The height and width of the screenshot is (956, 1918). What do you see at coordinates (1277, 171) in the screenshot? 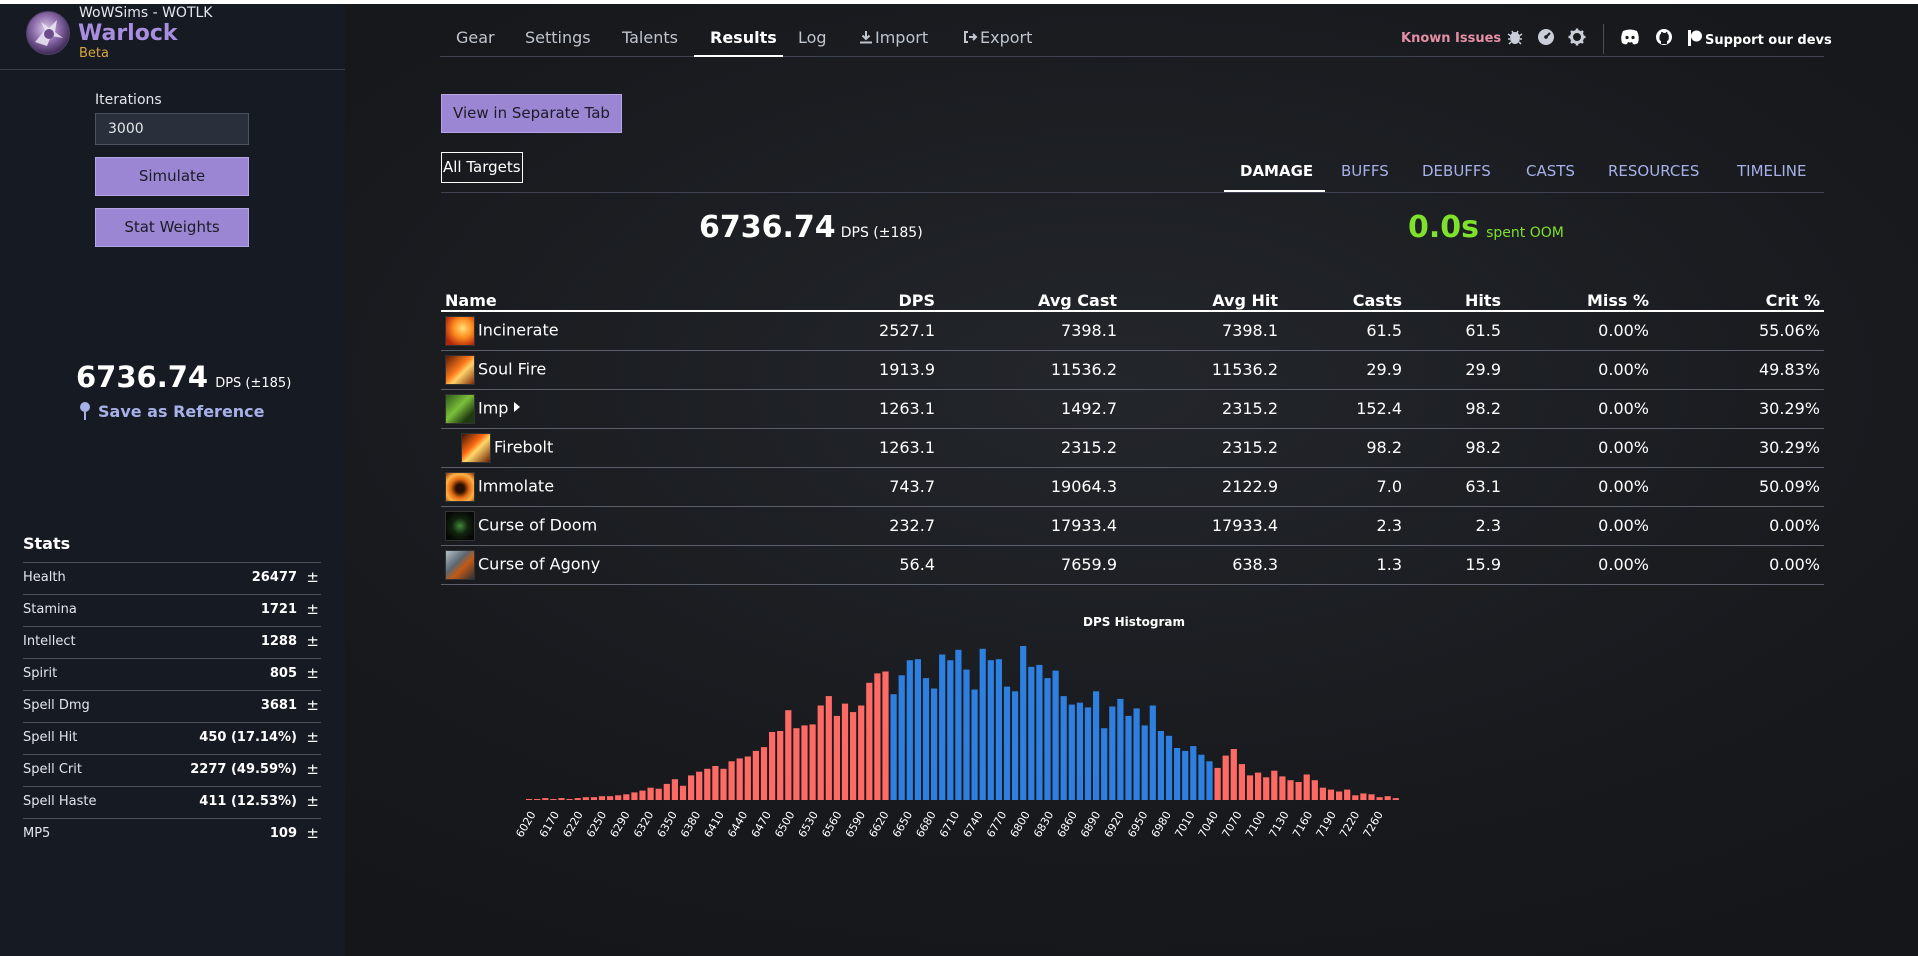
I see `subtab-damage: DAMAGE` at bounding box center [1277, 171].